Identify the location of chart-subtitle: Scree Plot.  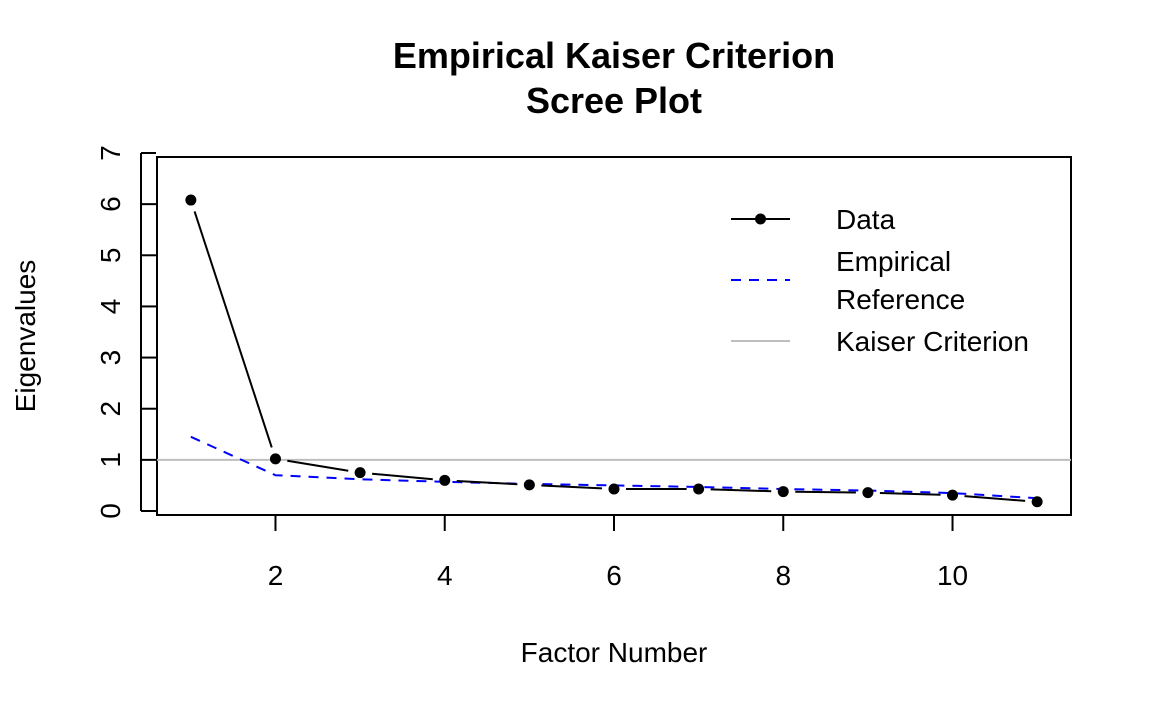
(614, 100).